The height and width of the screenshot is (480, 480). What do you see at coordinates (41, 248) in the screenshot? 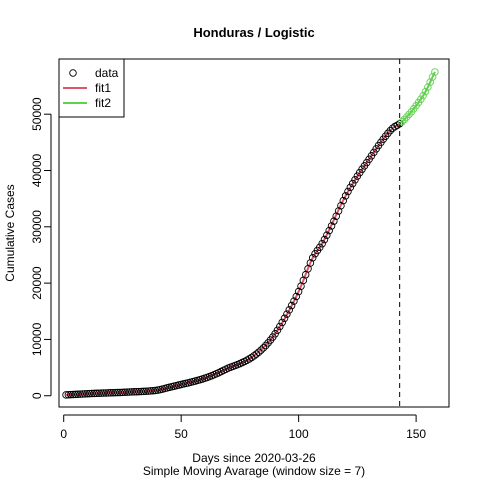
I see `y-axis: 0 10000 20000 30000 40000 50000` at bounding box center [41, 248].